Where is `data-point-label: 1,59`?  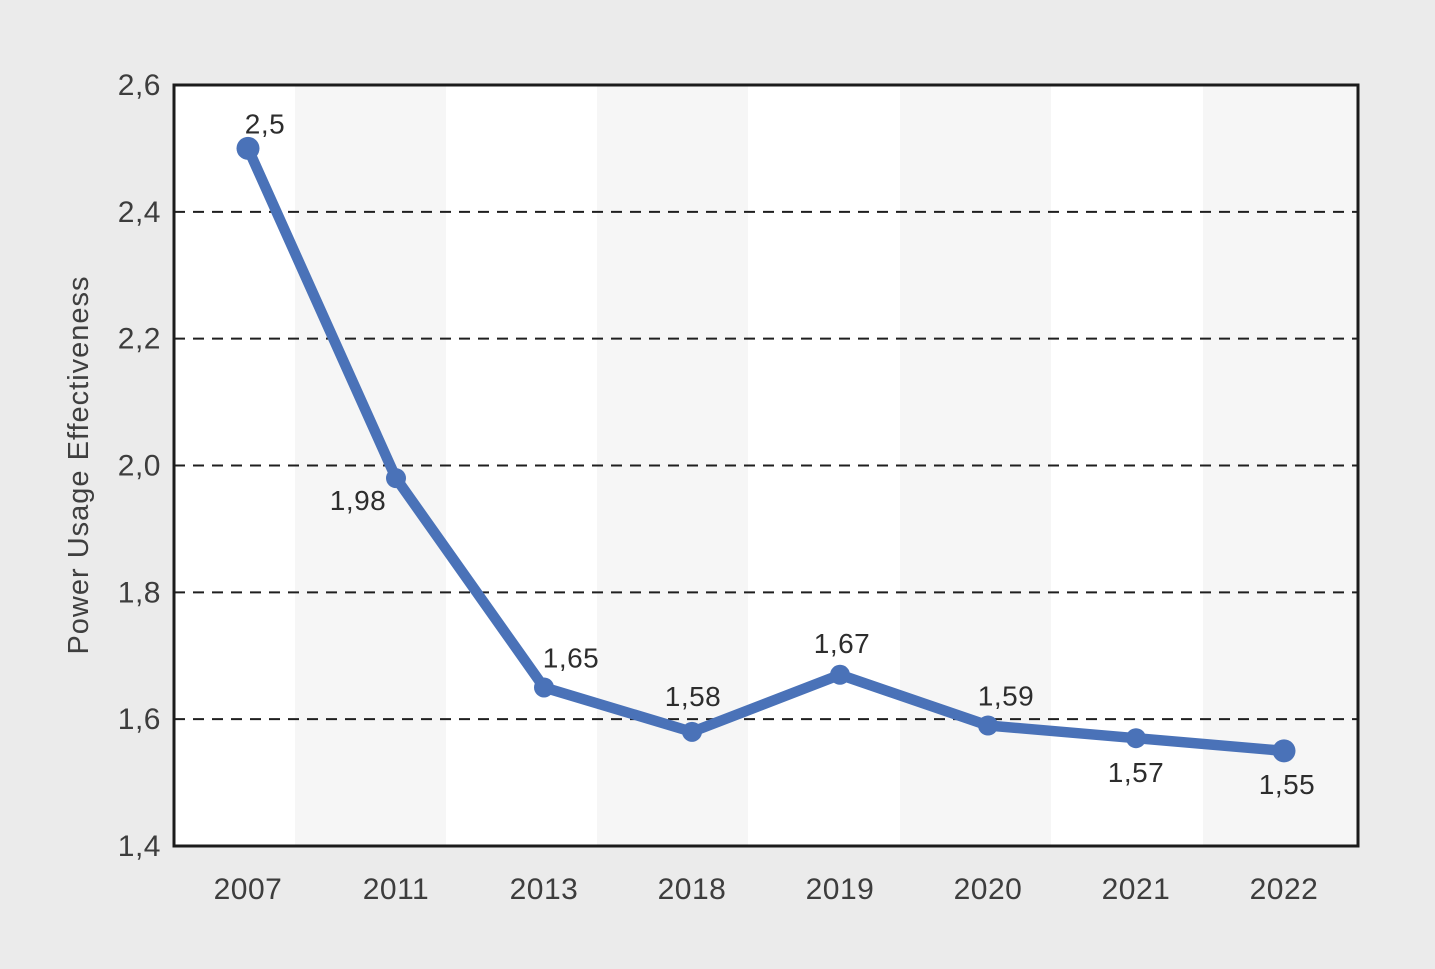
data-point-label: 1,59 is located at coordinates (1006, 696).